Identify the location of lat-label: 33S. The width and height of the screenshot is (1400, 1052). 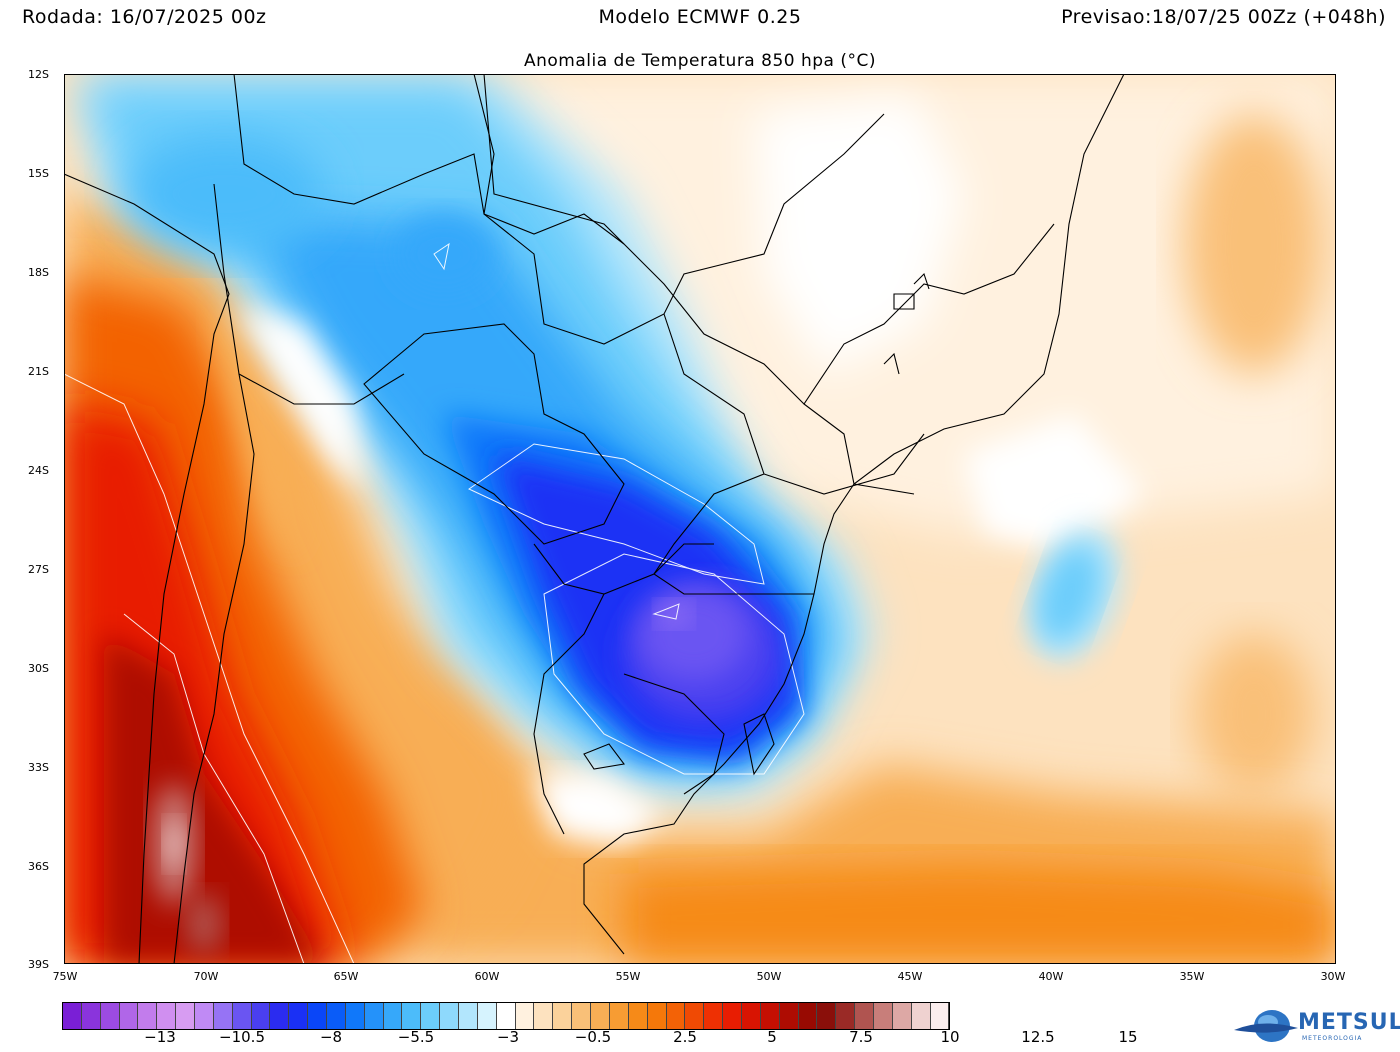
(38, 767).